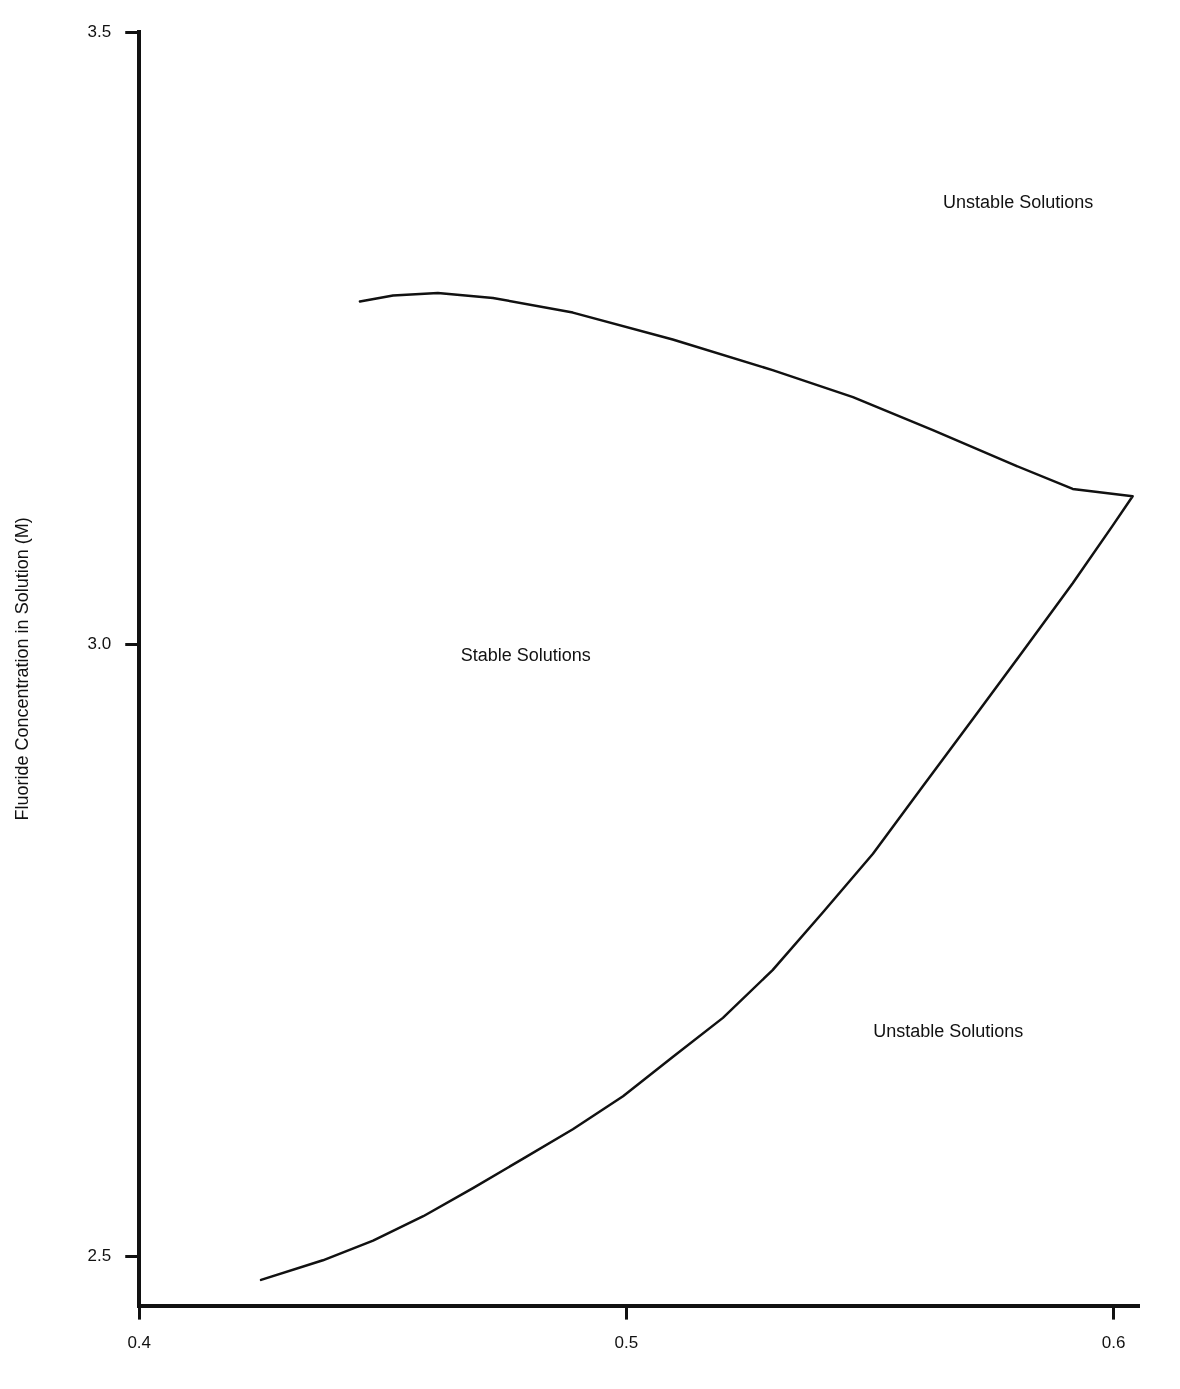 The image size is (1180, 1389). Describe the element at coordinates (1113, 1343) in the screenshot. I see `x-tick-label: 0.6` at that location.